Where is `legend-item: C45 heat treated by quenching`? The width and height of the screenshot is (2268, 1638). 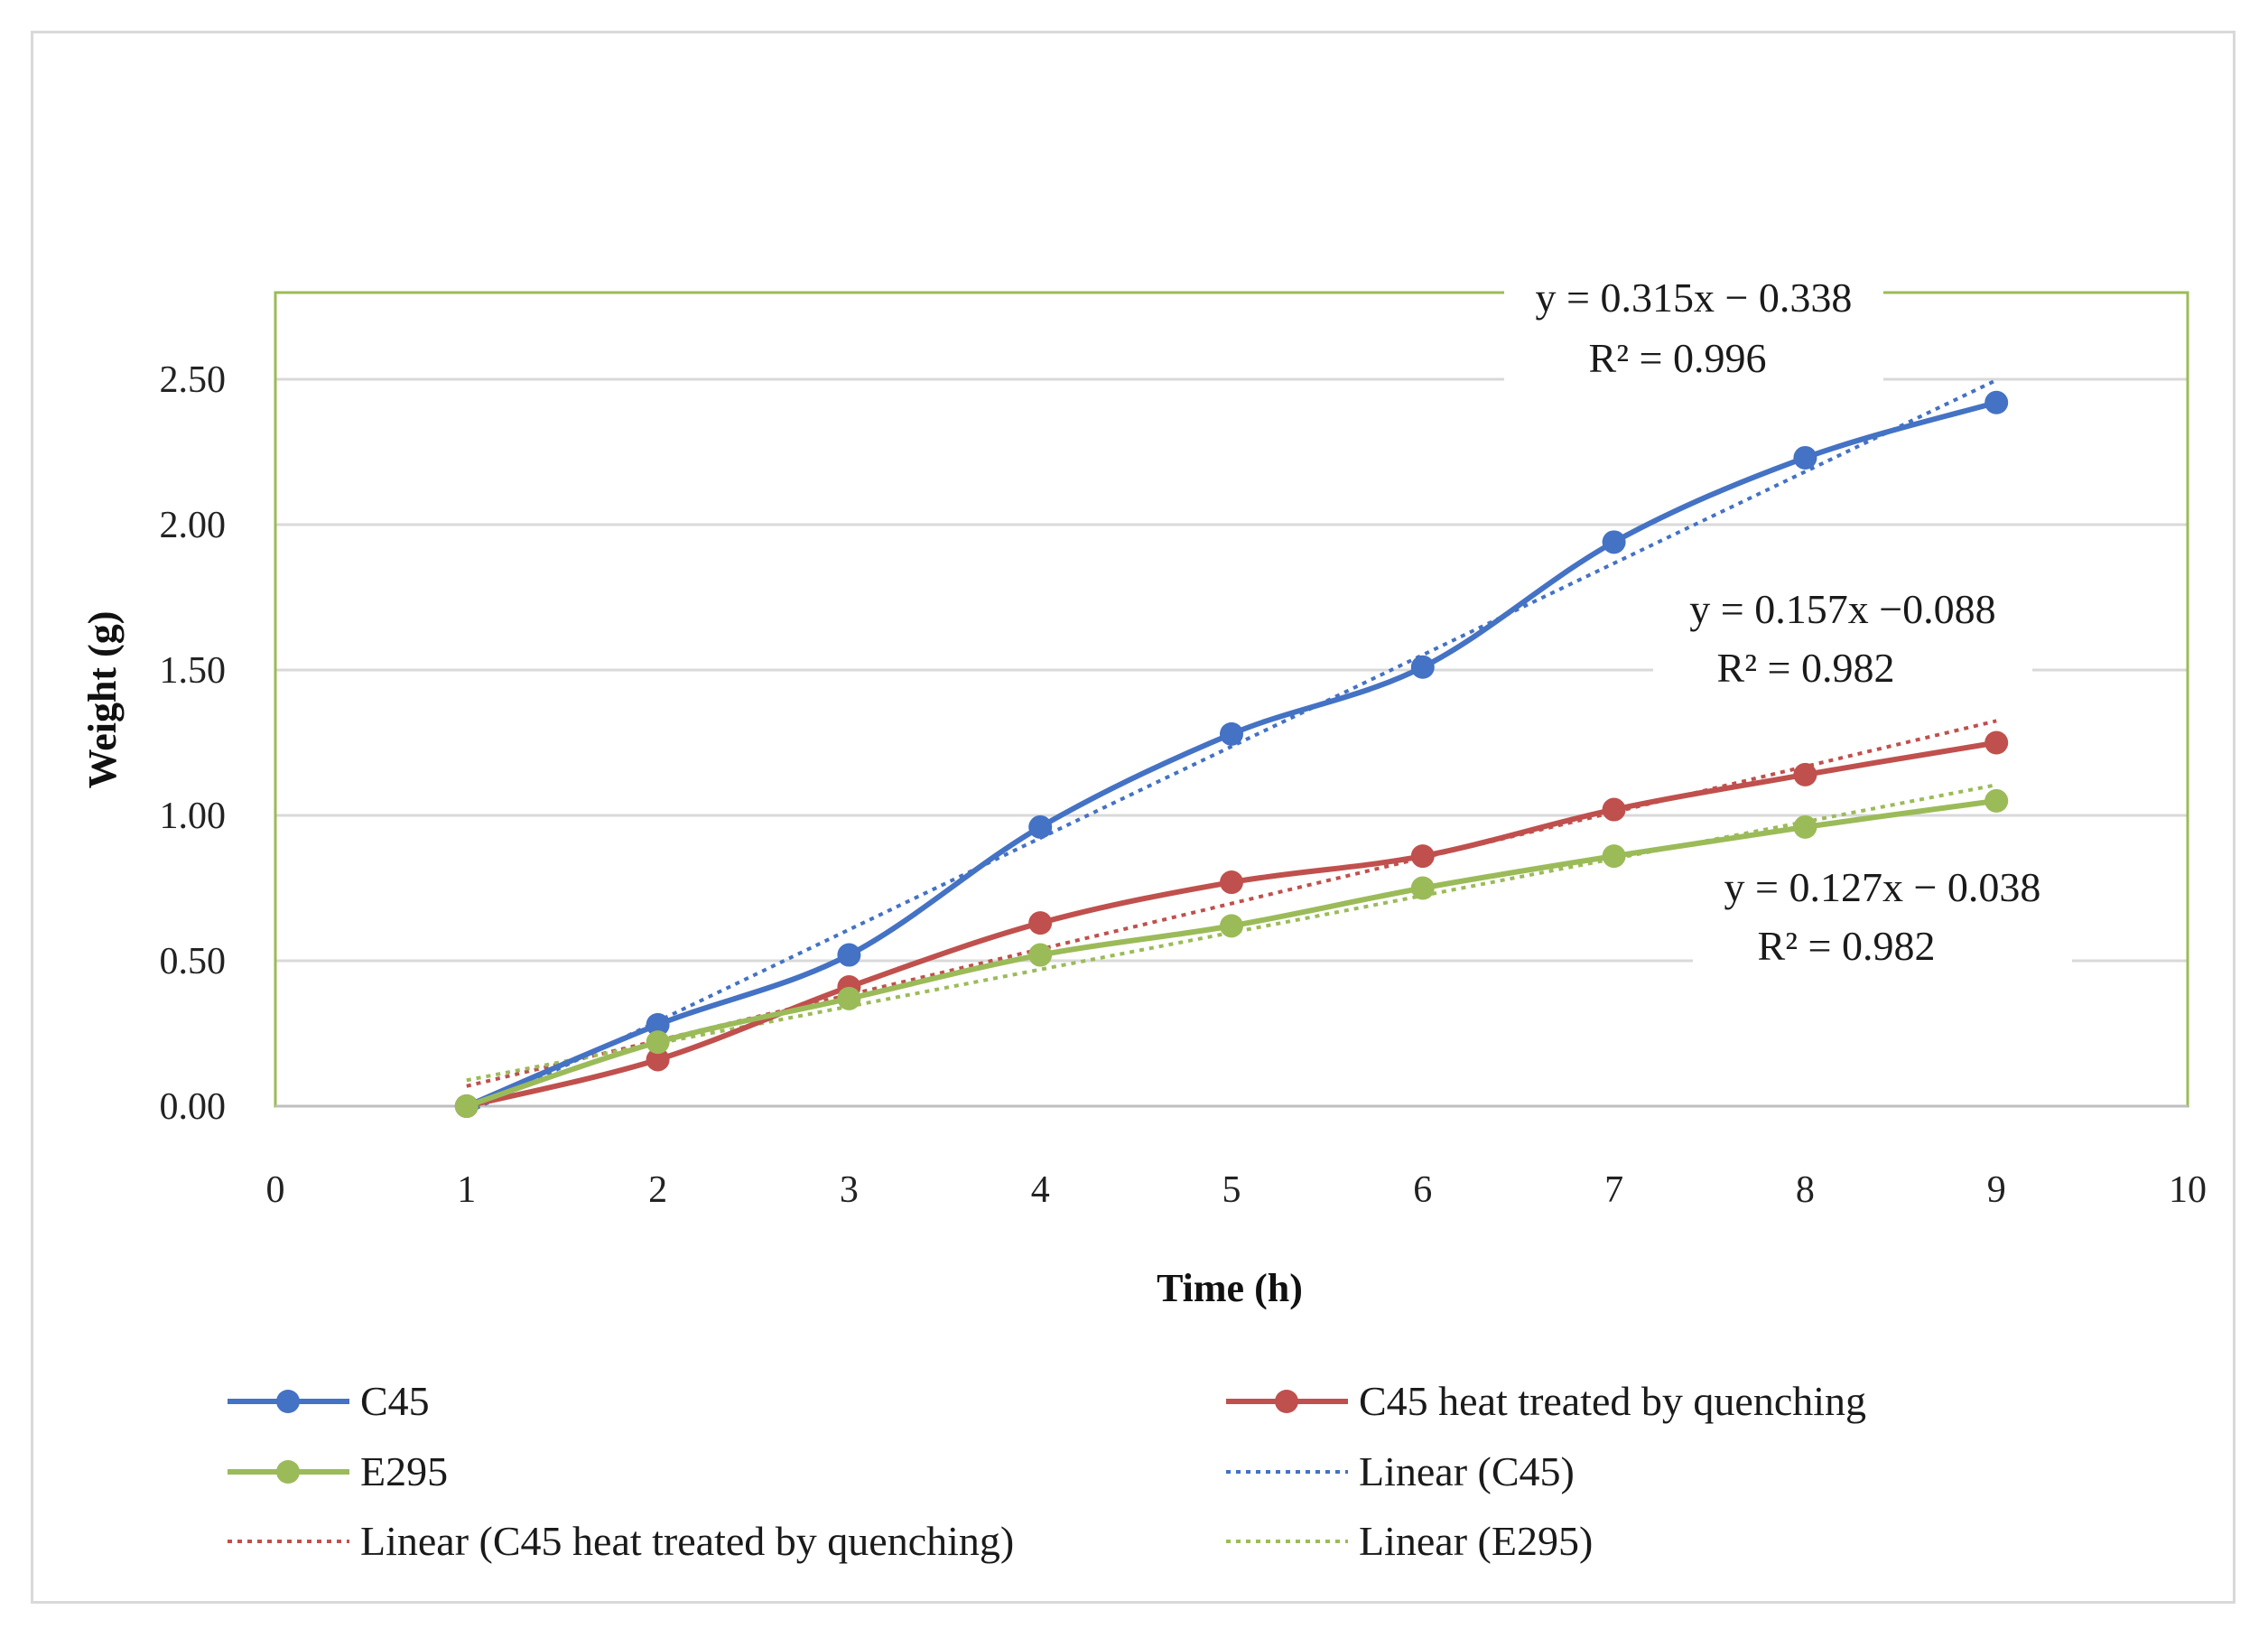
legend-item: C45 heat treated by quenching is located at coordinates (1546, 1401).